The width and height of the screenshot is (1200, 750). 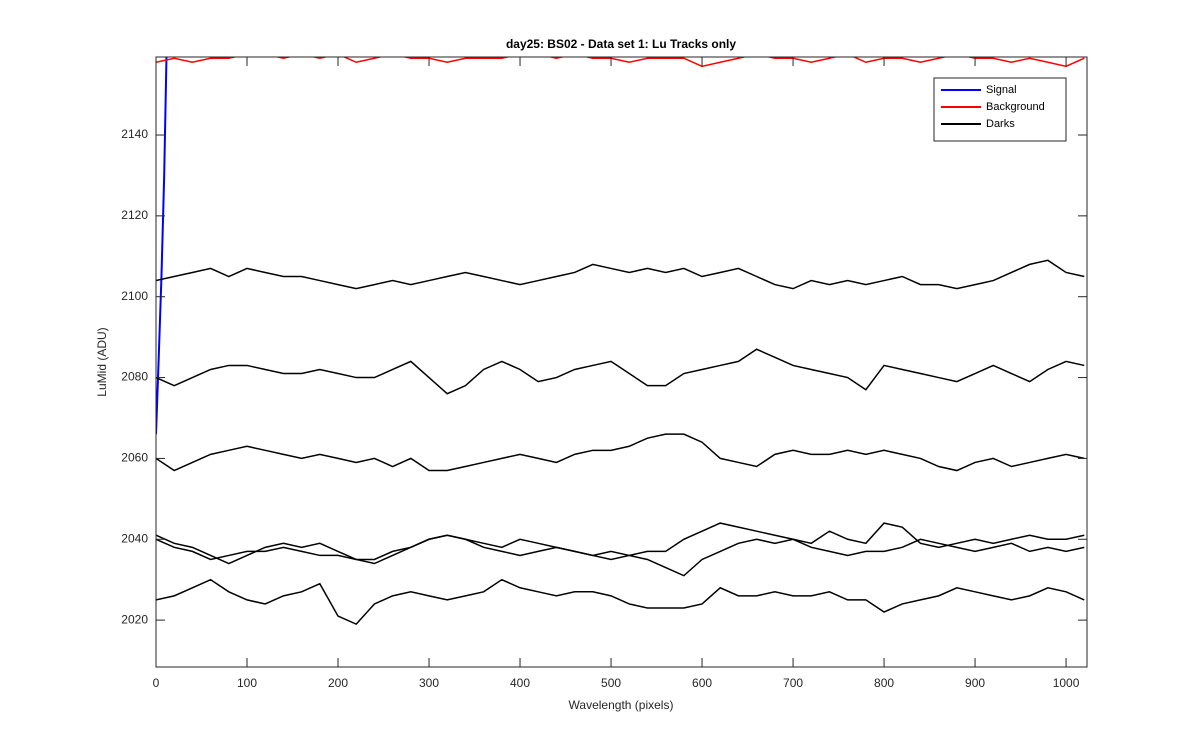 What do you see at coordinates (611, 683) in the screenshot?
I see `x-tick-label: 500` at bounding box center [611, 683].